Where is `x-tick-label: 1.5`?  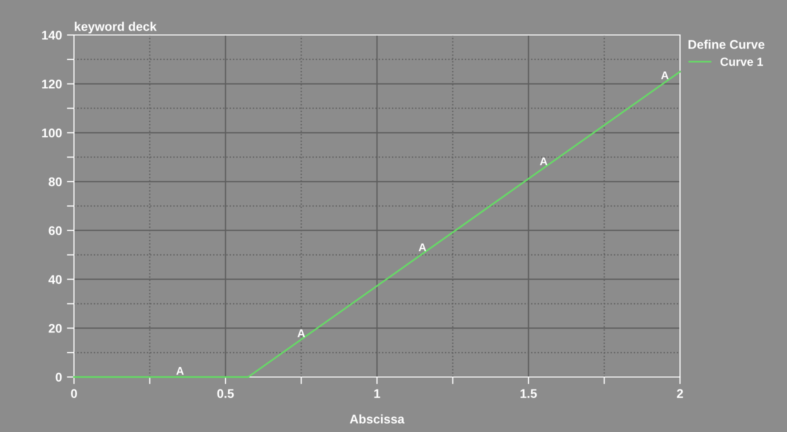
x-tick-label: 1.5 is located at coordinates (528, 393).